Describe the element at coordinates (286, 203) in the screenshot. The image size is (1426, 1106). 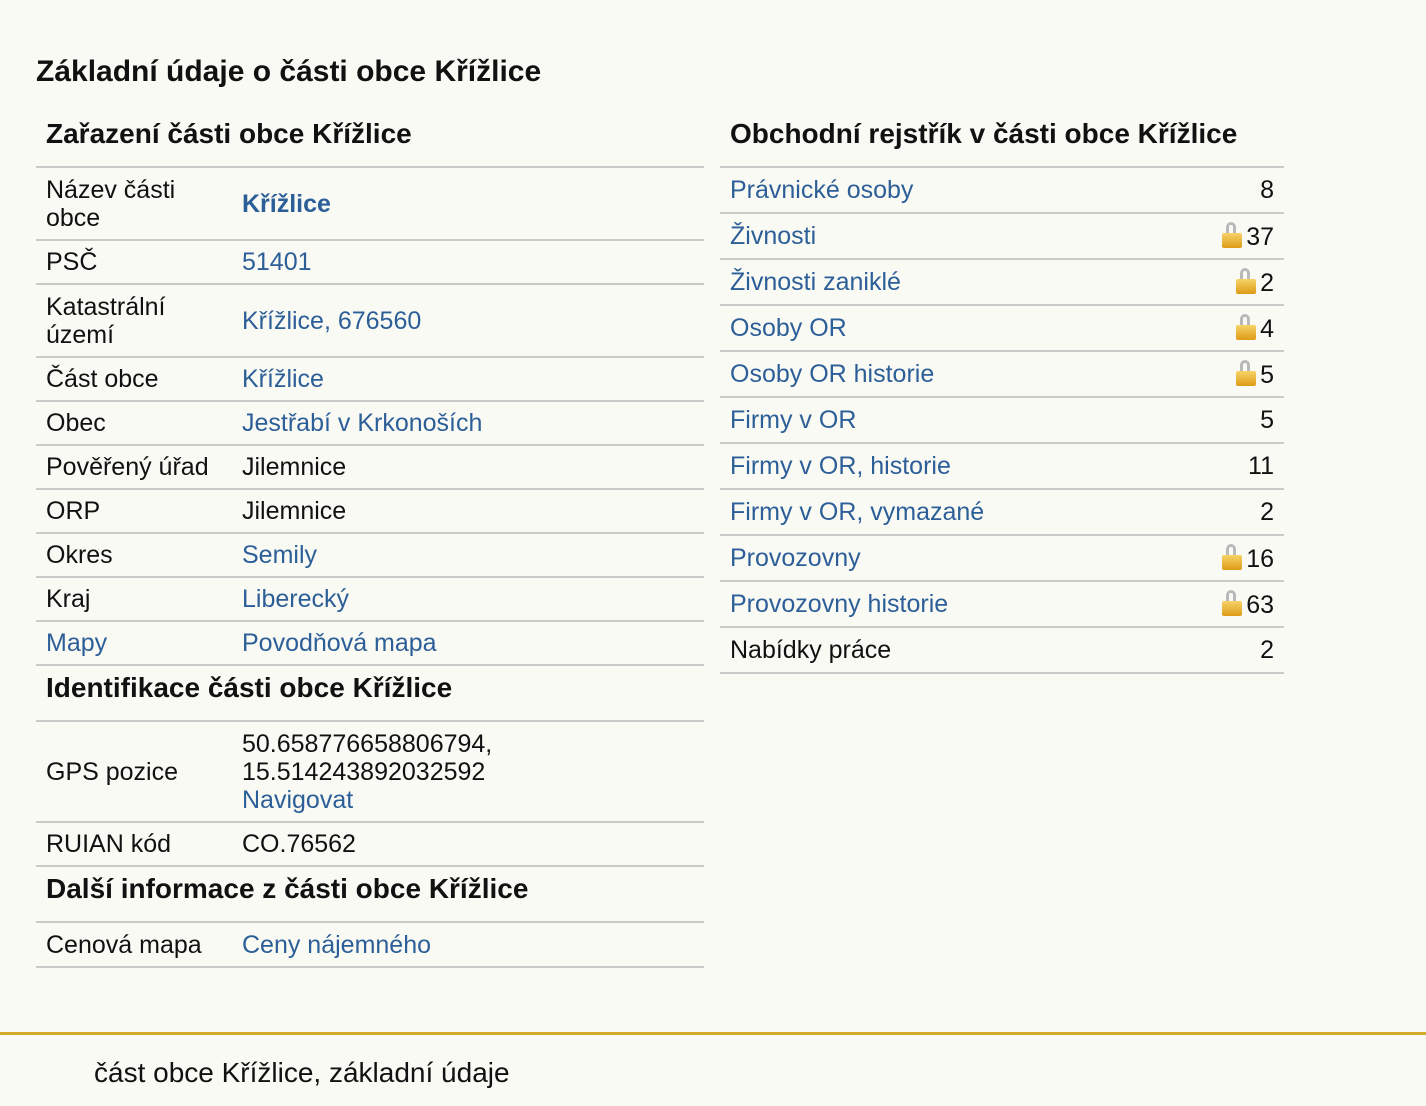
I see `nazev-casti-obce-link: Křížlice` at that location.